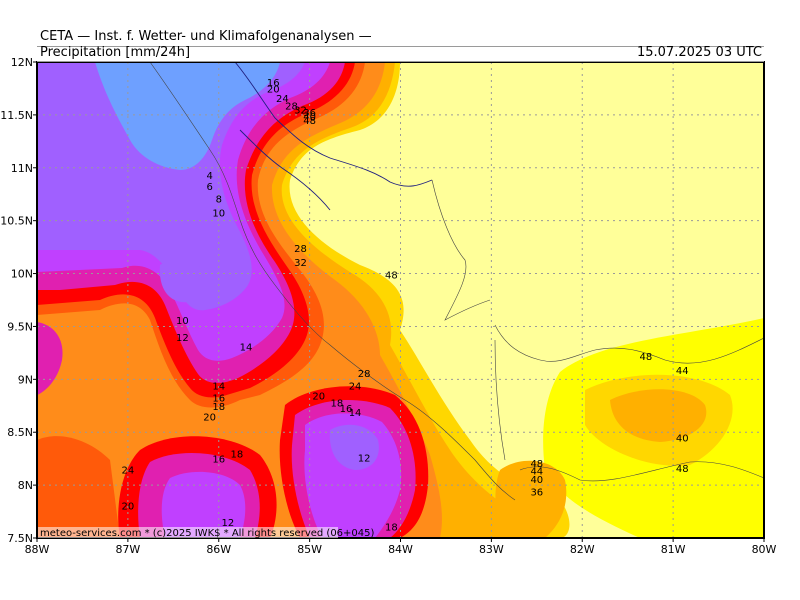 The image size is (800, 600). I want to click on y-tick-label: 10N, so click(22, 274).